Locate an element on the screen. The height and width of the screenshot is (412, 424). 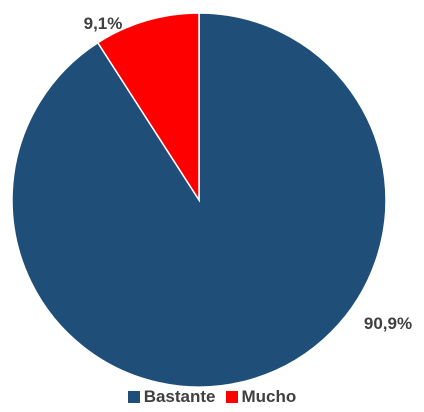
data-label-bastante: 90,9% is located at coordinates (388, 323).